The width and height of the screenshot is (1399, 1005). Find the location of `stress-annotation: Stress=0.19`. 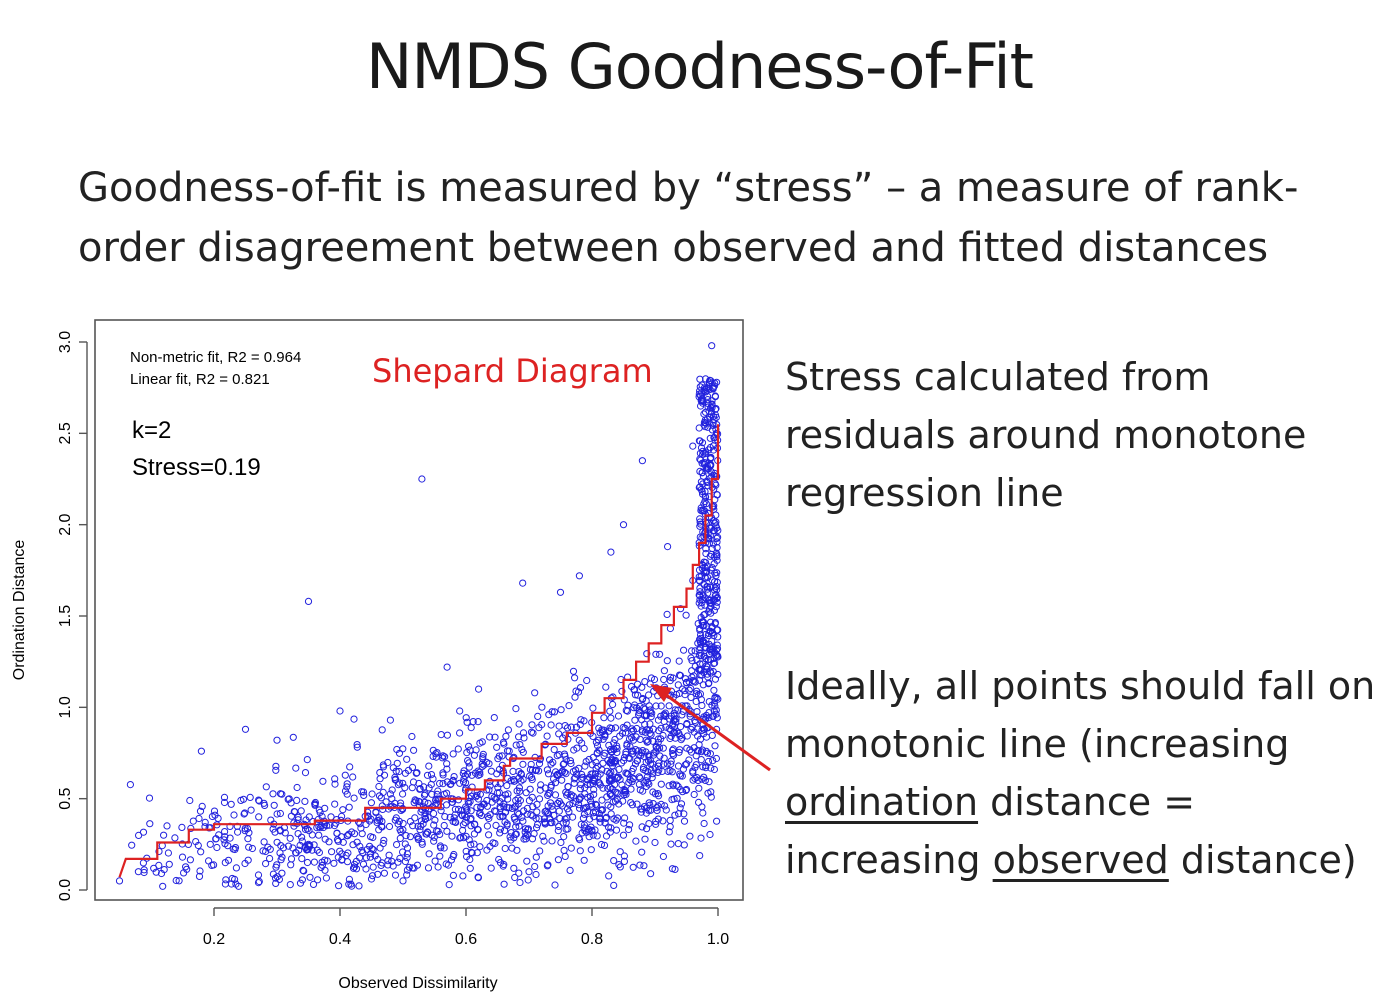

stress-annotation: Stress=0.19 is located at coordinates (196, 467).